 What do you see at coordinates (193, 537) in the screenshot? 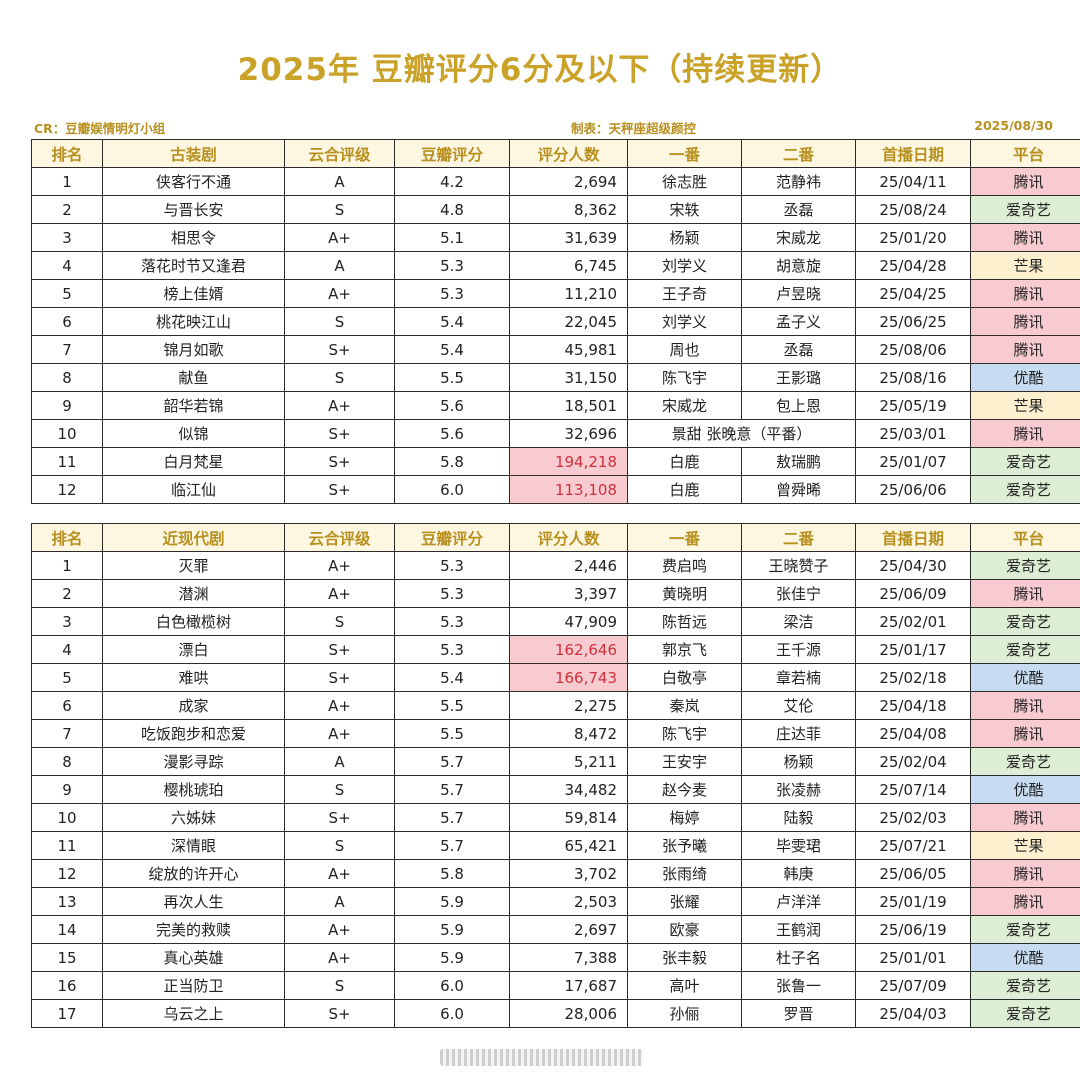
I see `column-header: 近现代剧` at bounding box center [193, 537].